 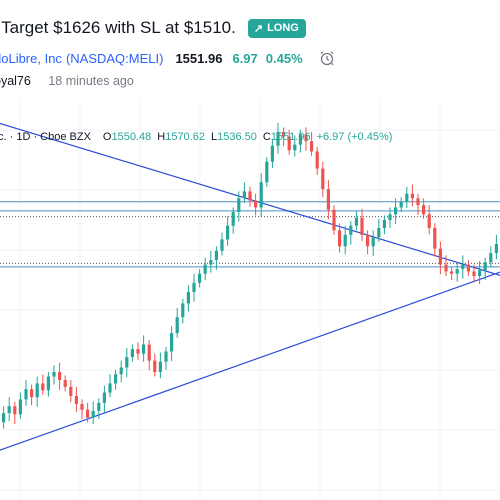 I want to click on title-row: t Target $1626 with SL at $1510. ↗ LONG, so click(x=153, y=28).